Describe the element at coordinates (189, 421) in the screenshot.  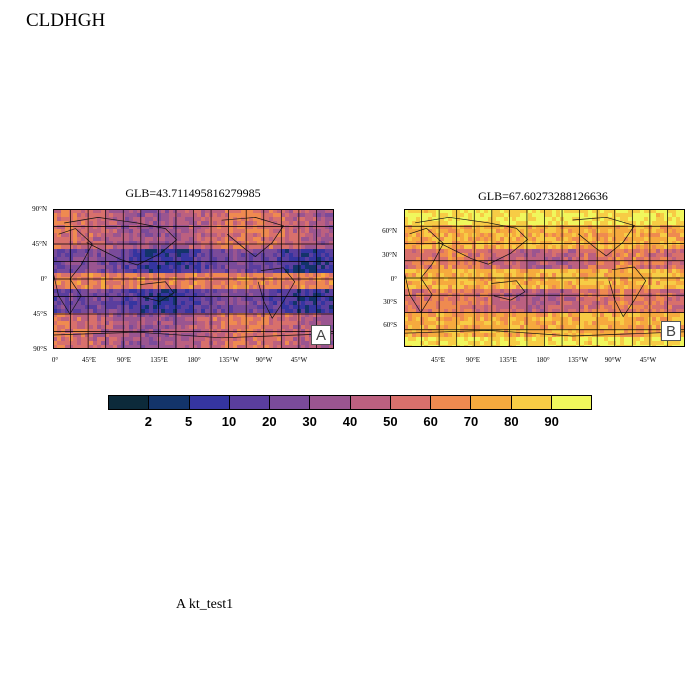
I see `colorbar-label: 5` at that location.